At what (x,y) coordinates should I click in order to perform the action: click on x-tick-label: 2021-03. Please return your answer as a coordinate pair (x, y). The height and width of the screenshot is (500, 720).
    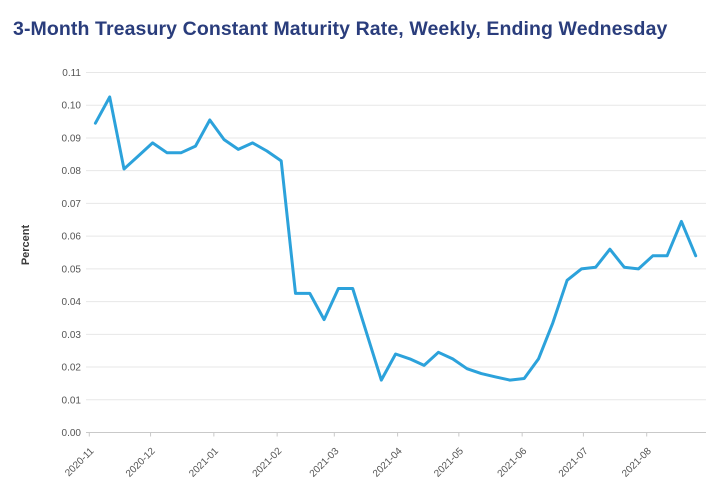
    Looking at the image, I should click on (325, 463).